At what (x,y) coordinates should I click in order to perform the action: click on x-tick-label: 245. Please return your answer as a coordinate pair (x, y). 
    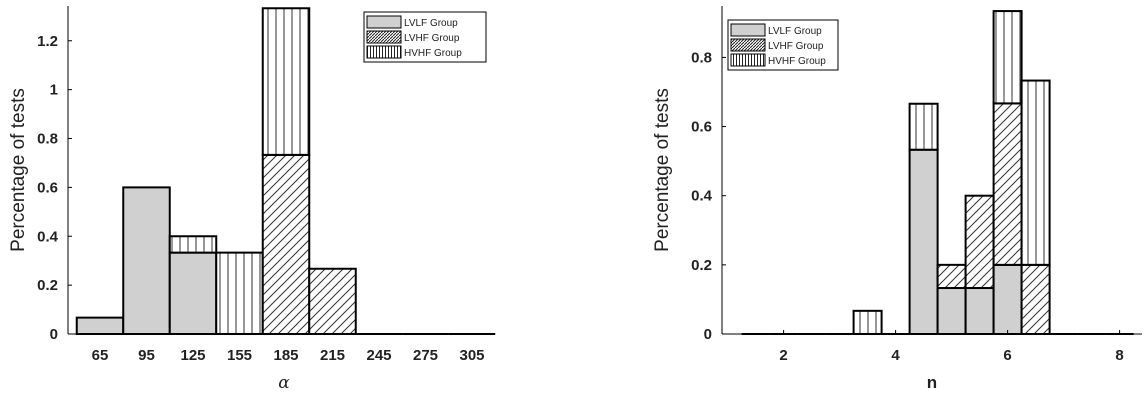
    Looking at the image, I should click on (378, 355).